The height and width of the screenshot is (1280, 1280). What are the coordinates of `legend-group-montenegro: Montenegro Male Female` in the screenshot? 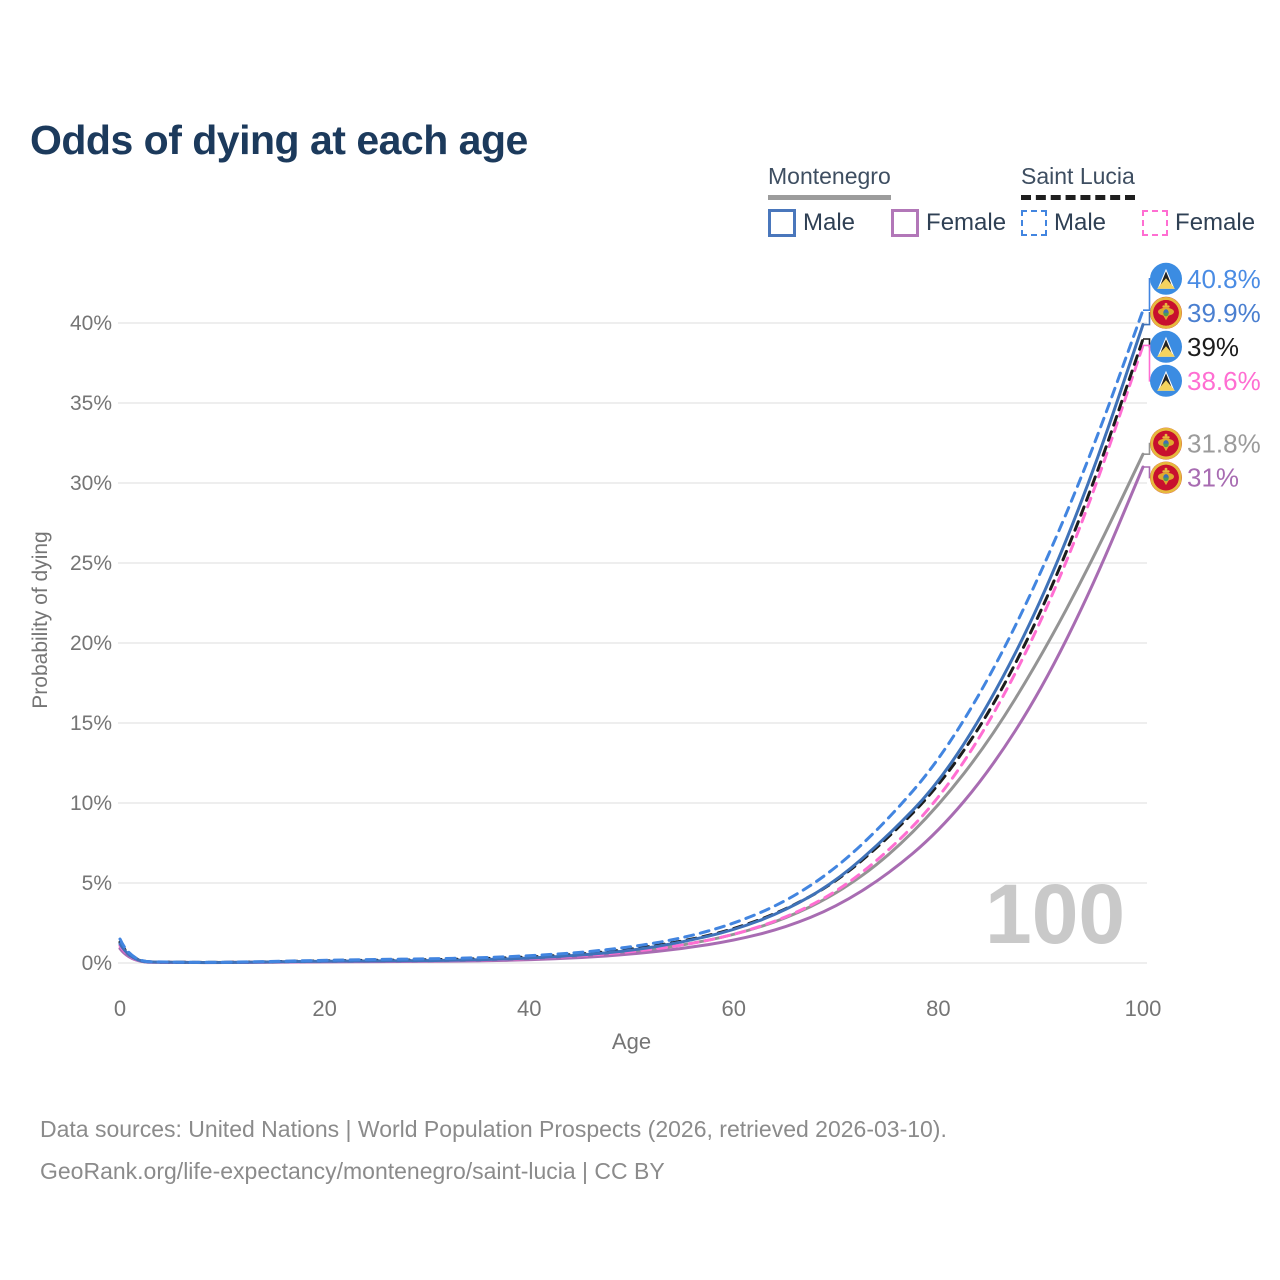 It's located at (887, 200).